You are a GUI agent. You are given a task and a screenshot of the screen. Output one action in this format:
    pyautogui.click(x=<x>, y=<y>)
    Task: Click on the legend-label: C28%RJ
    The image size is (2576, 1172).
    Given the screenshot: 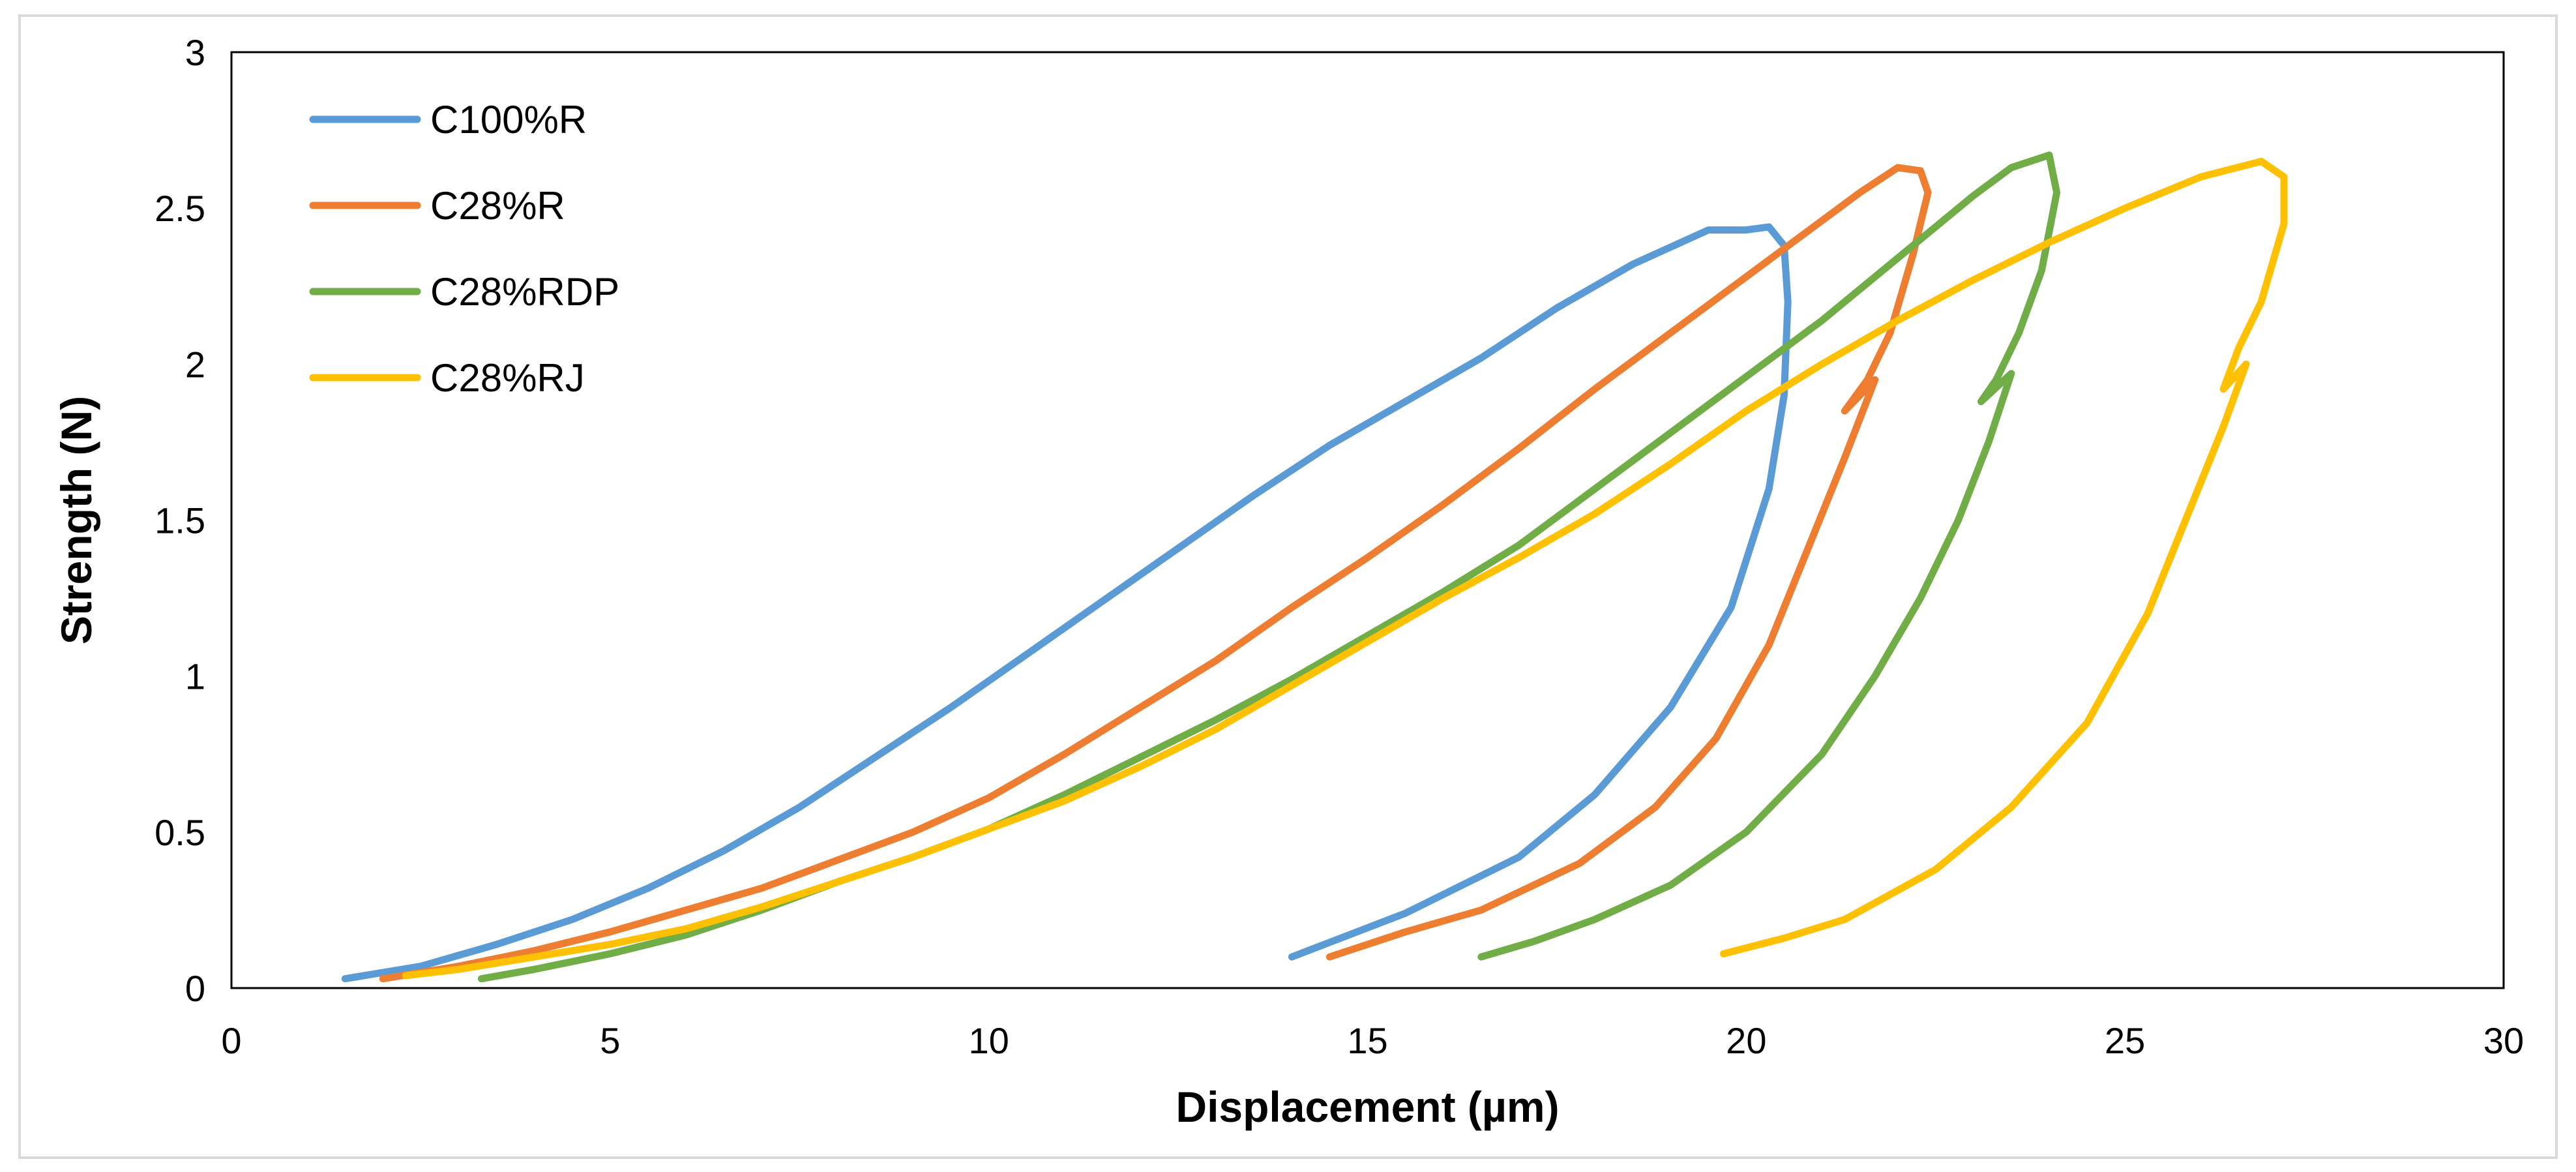 What is the action you would take?
    pyautogui.click(x=507, y=378)
    